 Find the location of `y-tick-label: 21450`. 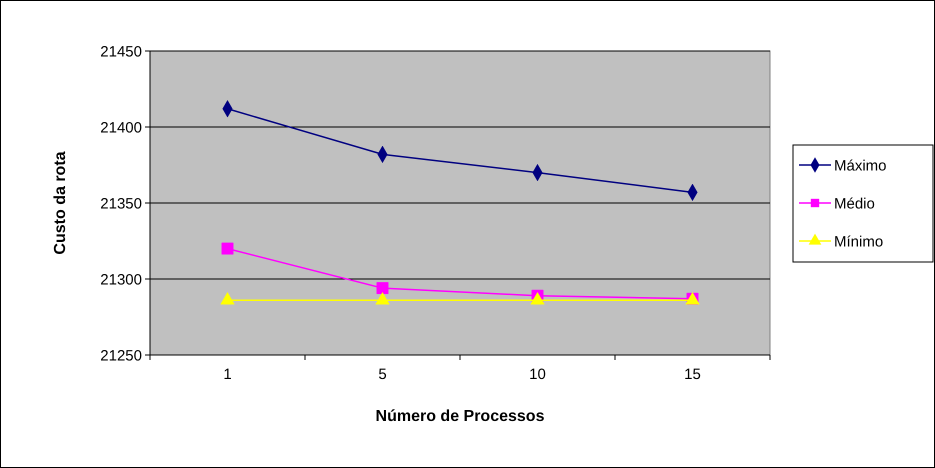

y-tick-label: 21450 is located at coordinates (121, 51).